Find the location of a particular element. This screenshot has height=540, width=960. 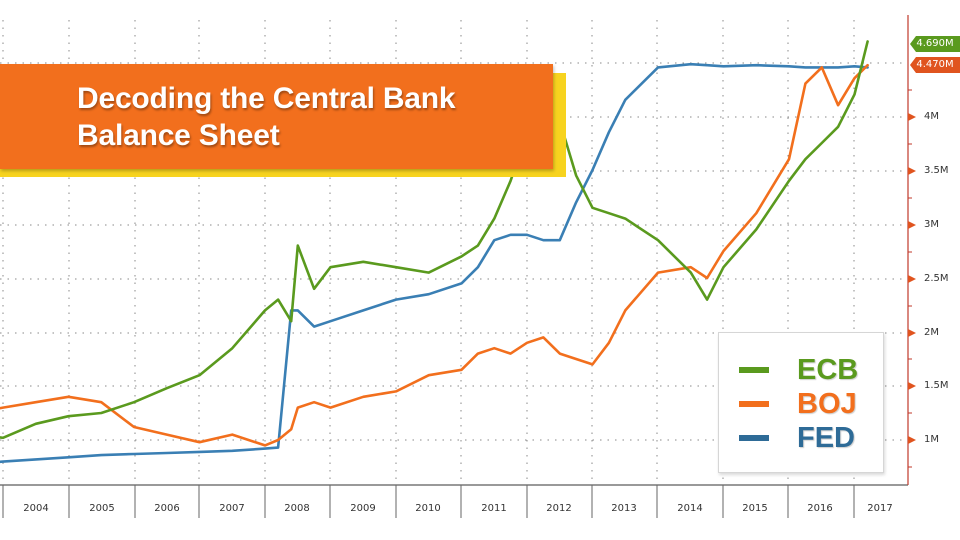

x-tick-2015: 2015 is located at coordinates (755, 508).